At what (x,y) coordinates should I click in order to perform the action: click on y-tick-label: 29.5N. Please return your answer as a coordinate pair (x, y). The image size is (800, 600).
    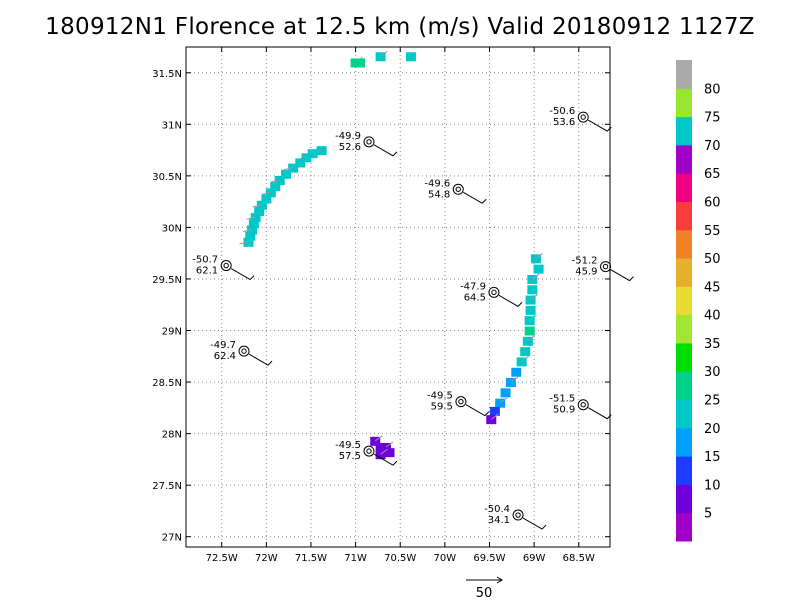
    Looking at the image, I should click on (167, 280).